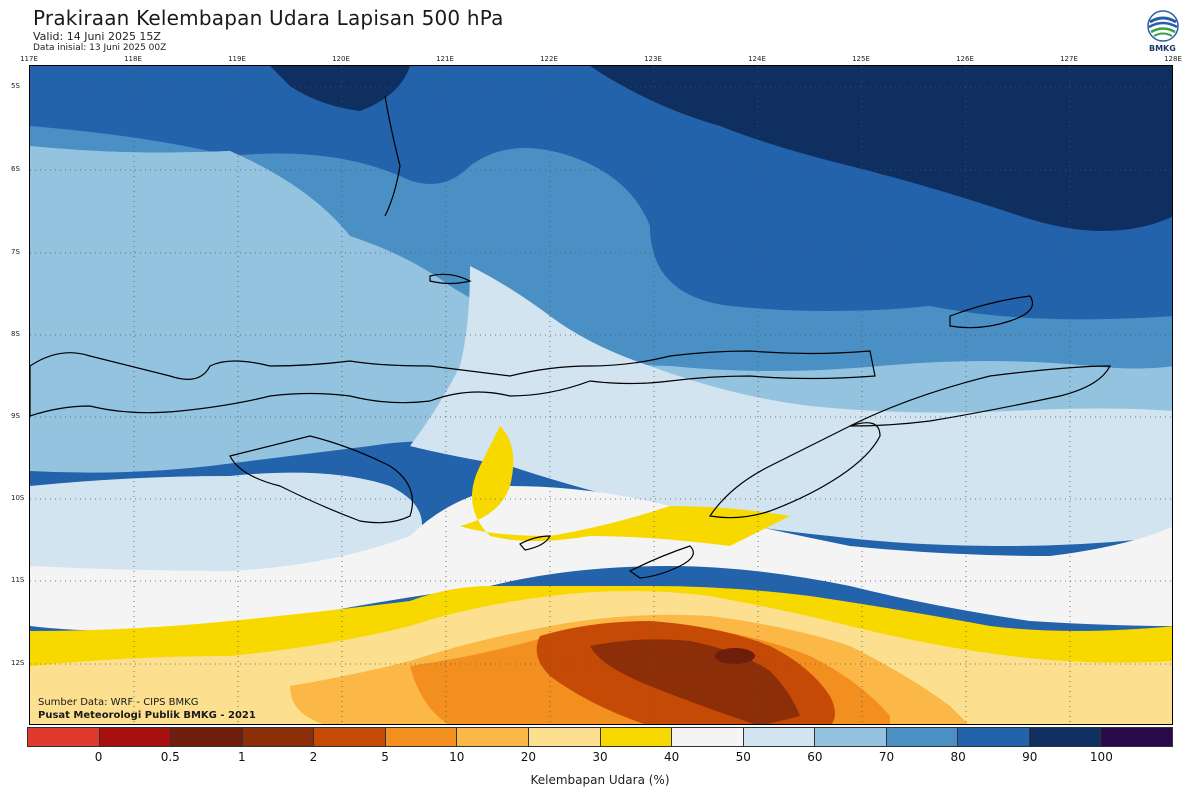  I want to click on coast-sulawesi, so click(392, 156).